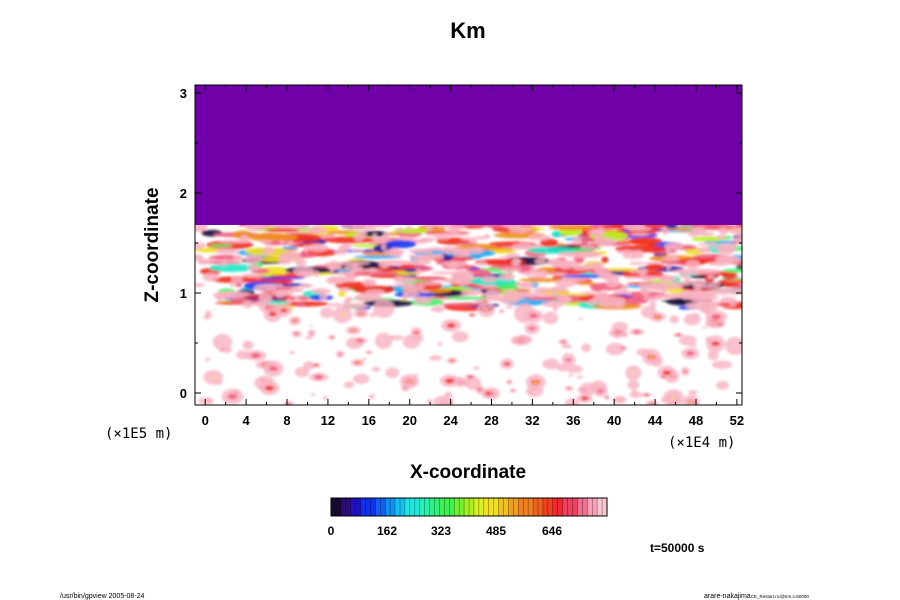 This screenshot has width=900, height=600. Describe the element at coordinates (441, 531) in the screenshot. I see `colorbar-tick-label: 323` at that location.